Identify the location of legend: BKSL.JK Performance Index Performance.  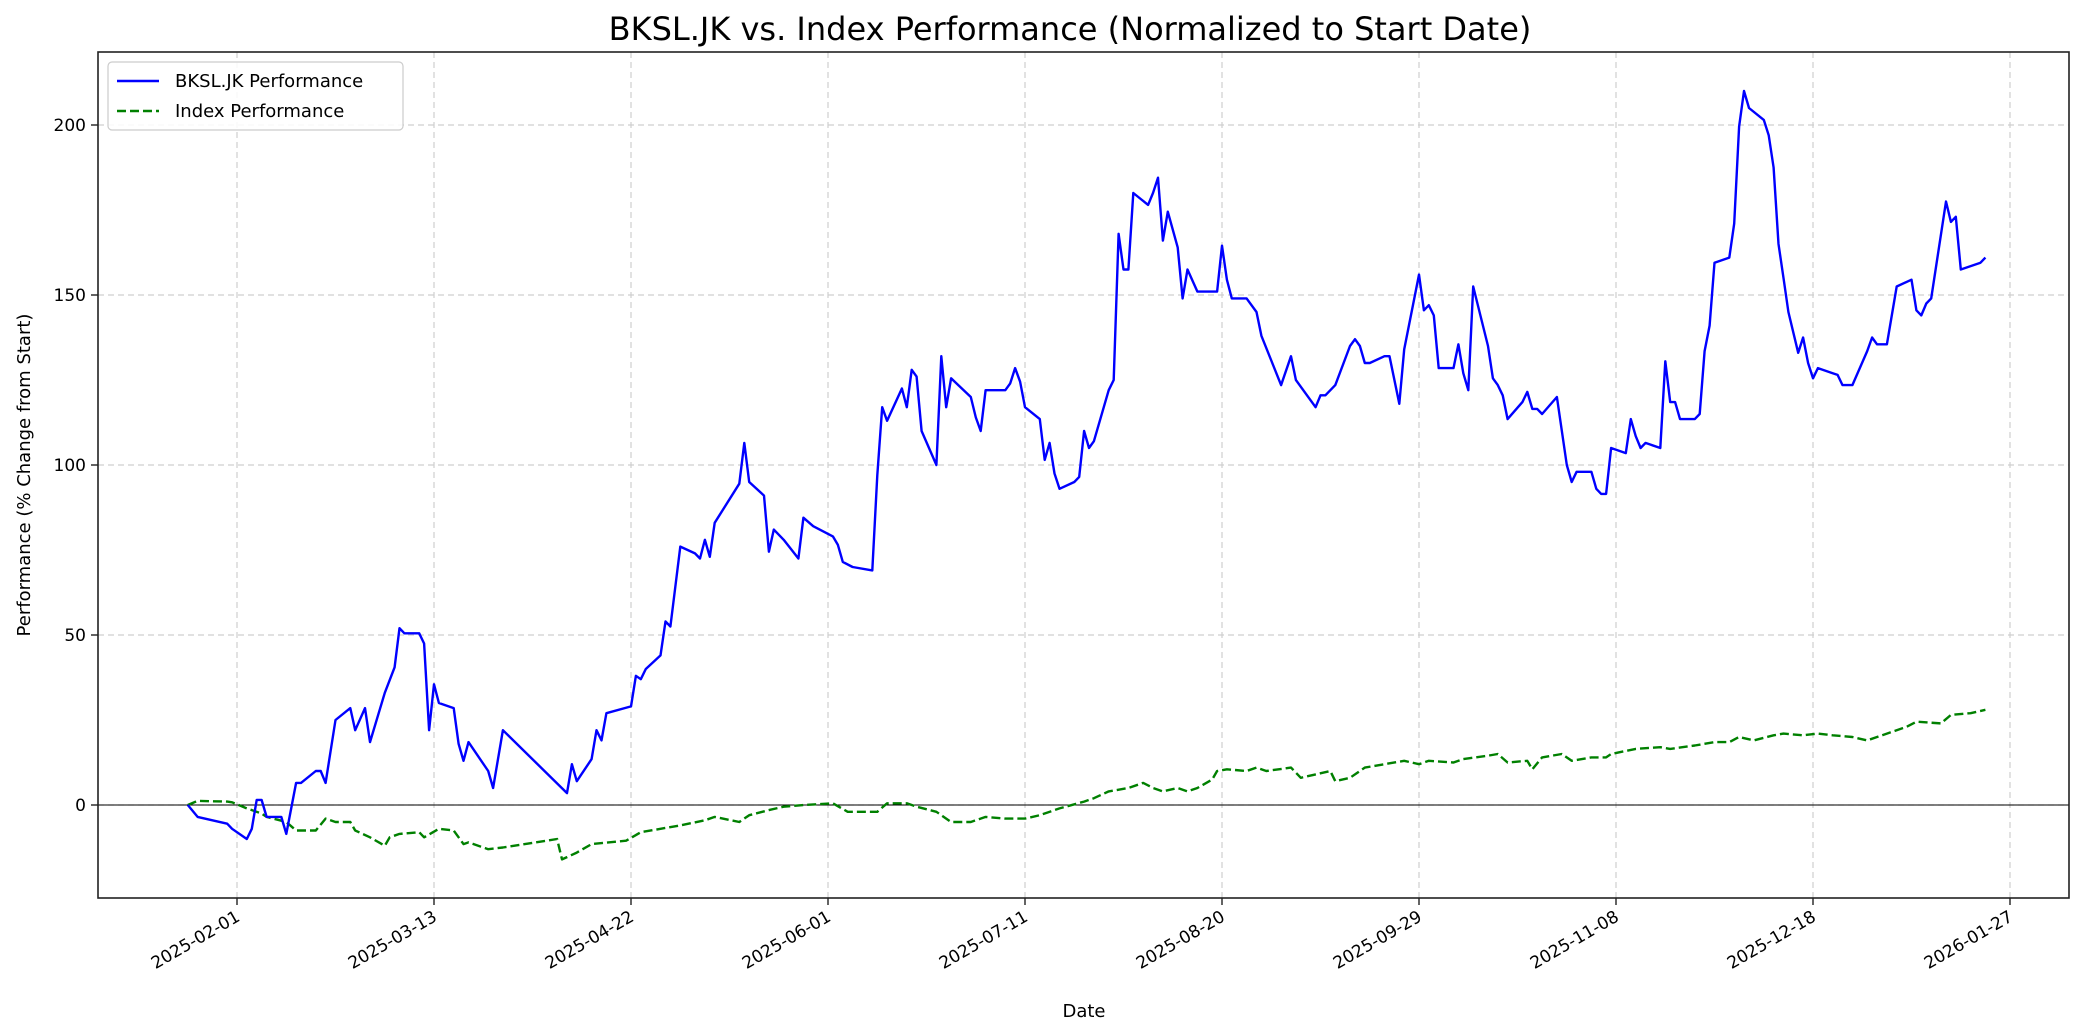
(255, 96).